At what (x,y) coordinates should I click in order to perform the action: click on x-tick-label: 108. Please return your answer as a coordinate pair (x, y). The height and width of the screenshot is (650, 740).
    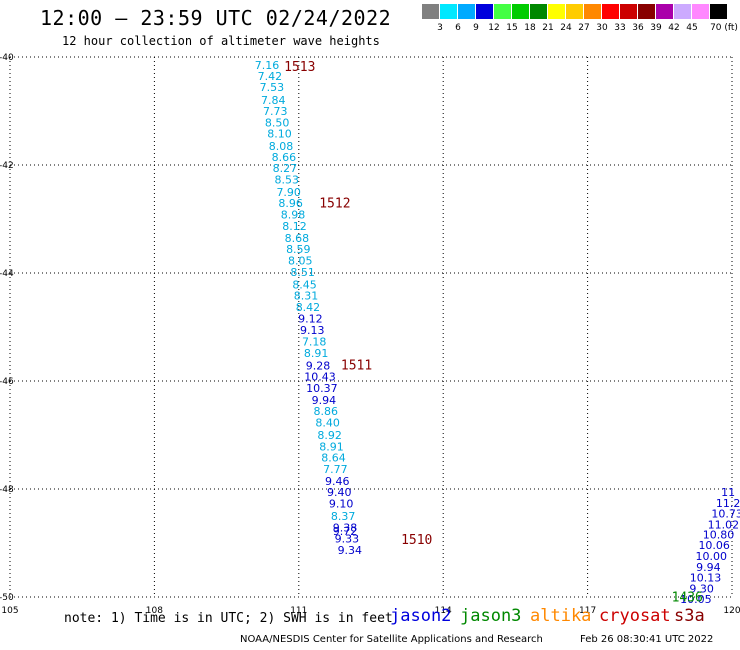
    Looking at the image, I should click on (154, 611).